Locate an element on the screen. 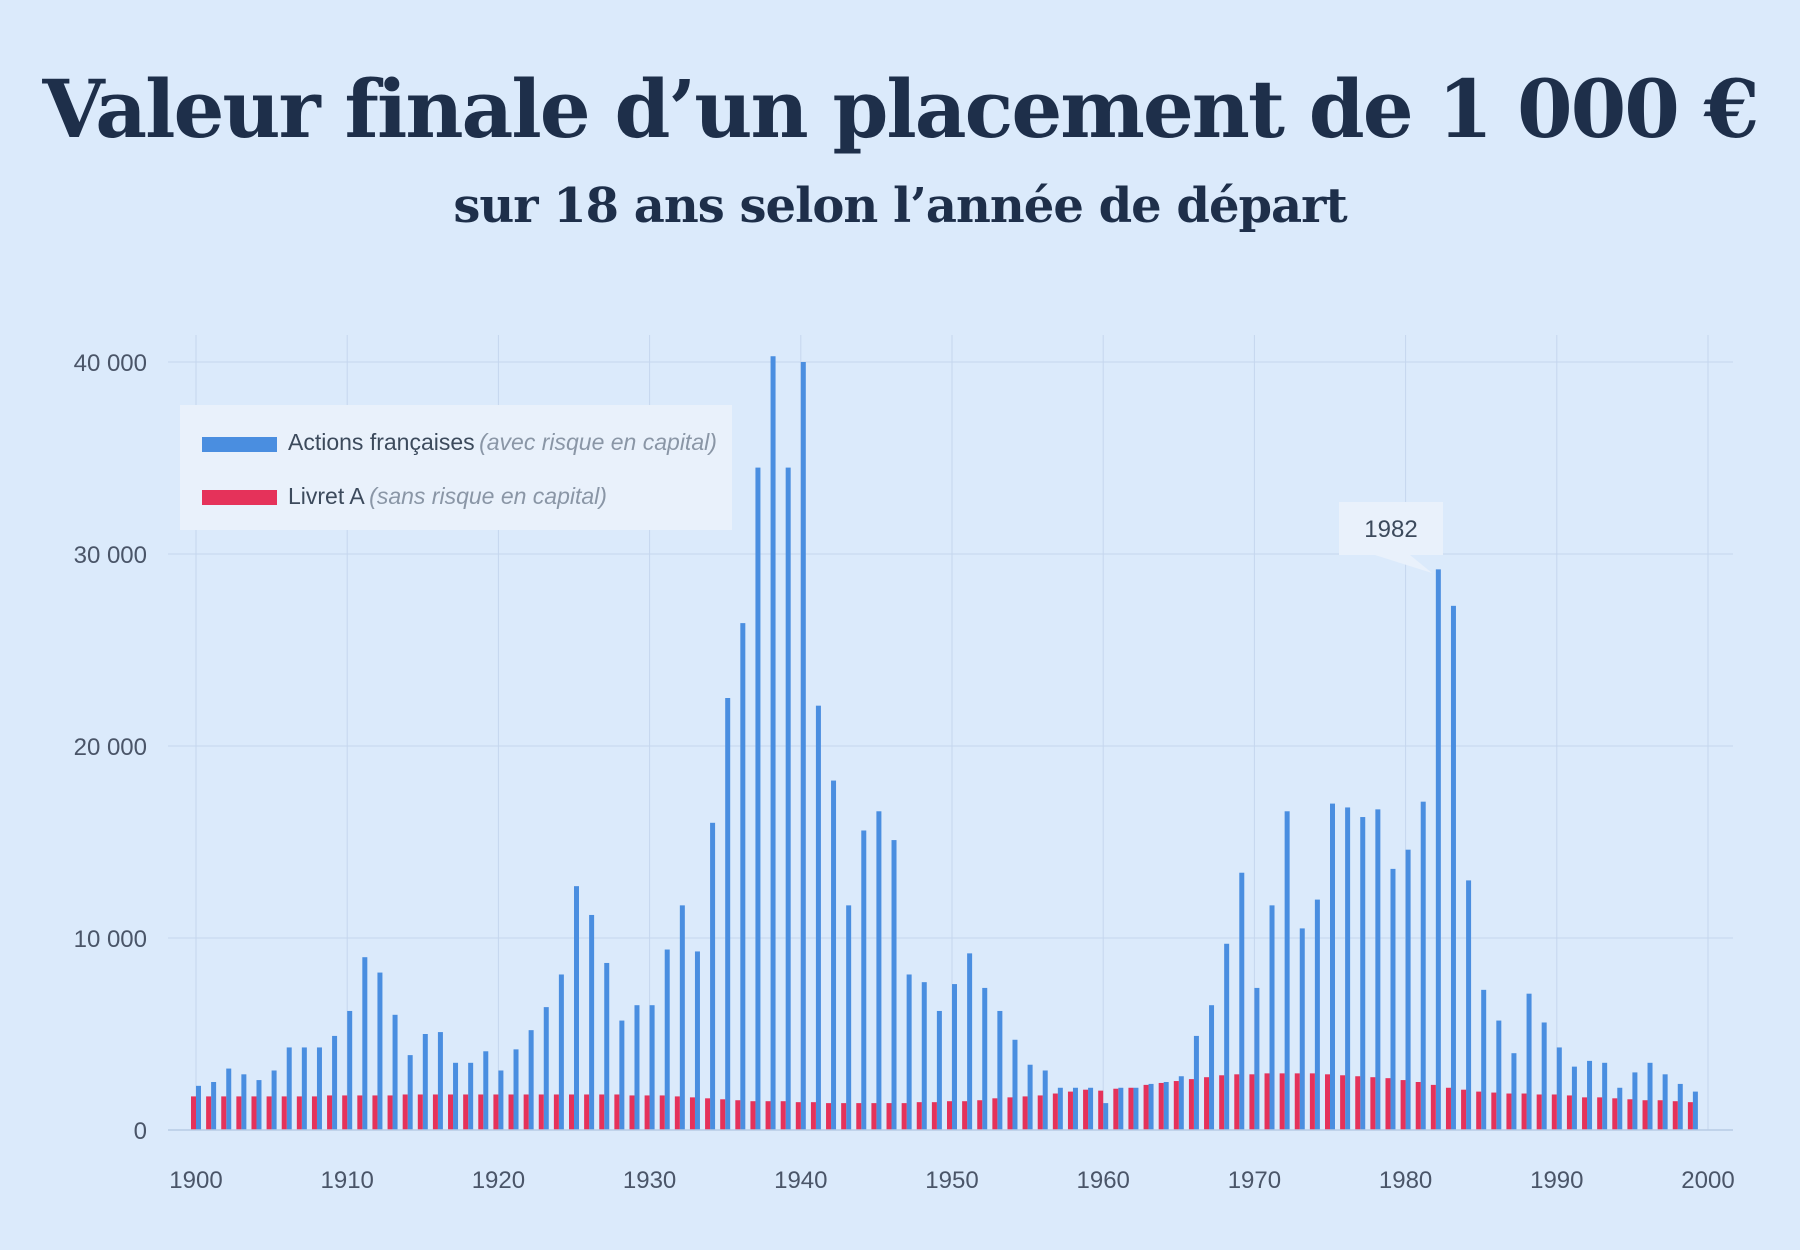 This screenshot has width=1800, height=1250. annotation-label: 1982 is located at coordinates (1390, 529).